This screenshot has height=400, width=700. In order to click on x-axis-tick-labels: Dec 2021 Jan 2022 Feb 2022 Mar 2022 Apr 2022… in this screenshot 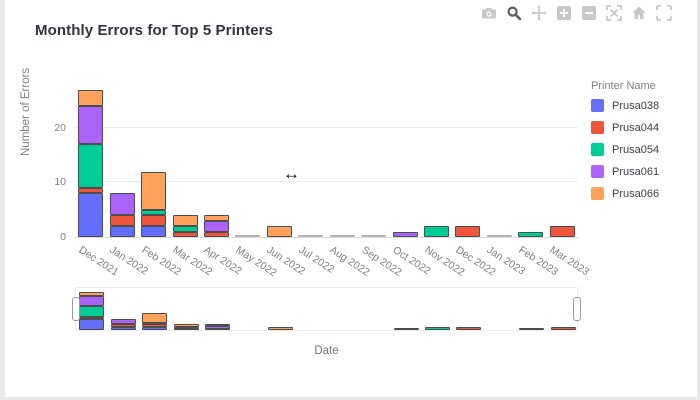, I will do `click(333, 263)`.